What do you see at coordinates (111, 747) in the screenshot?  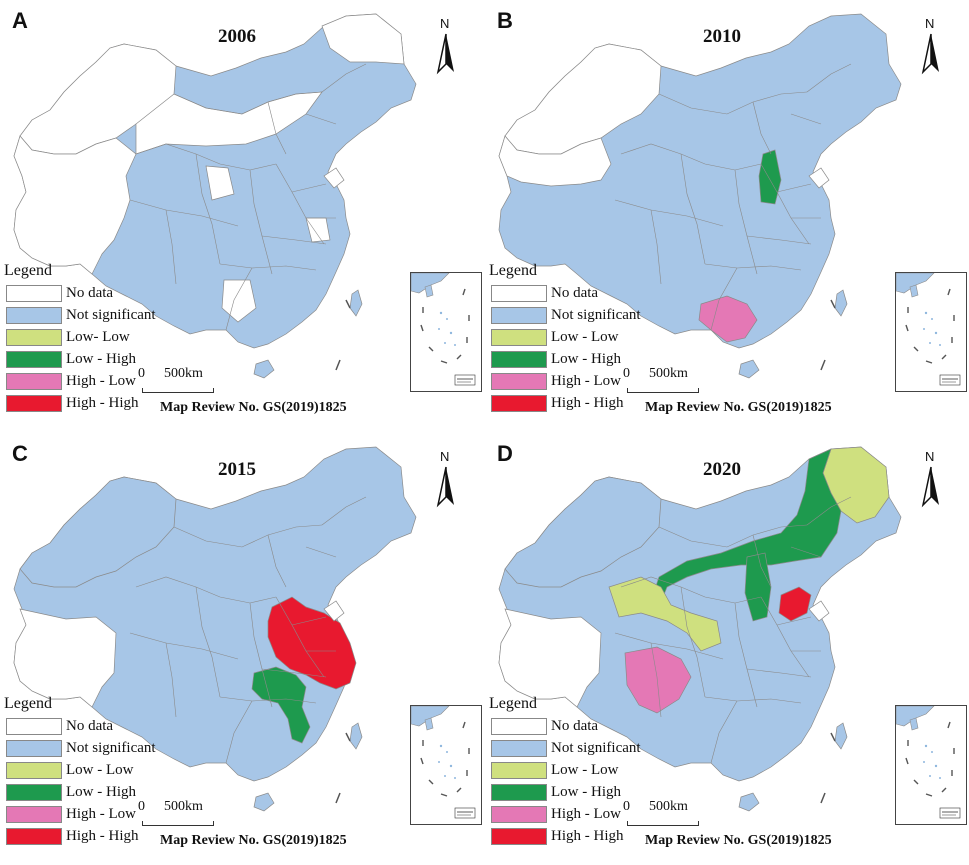 I see `legend-label: Not significant` at bounding box center [111, 747].